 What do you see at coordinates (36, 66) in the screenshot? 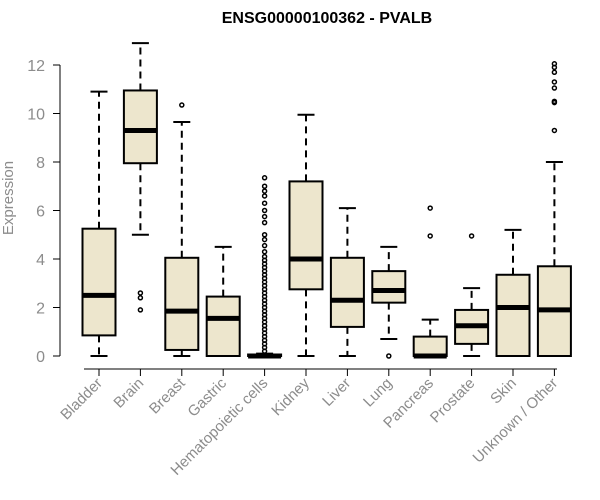
I see `y-tick-label: 12` at bounding box center [36, 66].